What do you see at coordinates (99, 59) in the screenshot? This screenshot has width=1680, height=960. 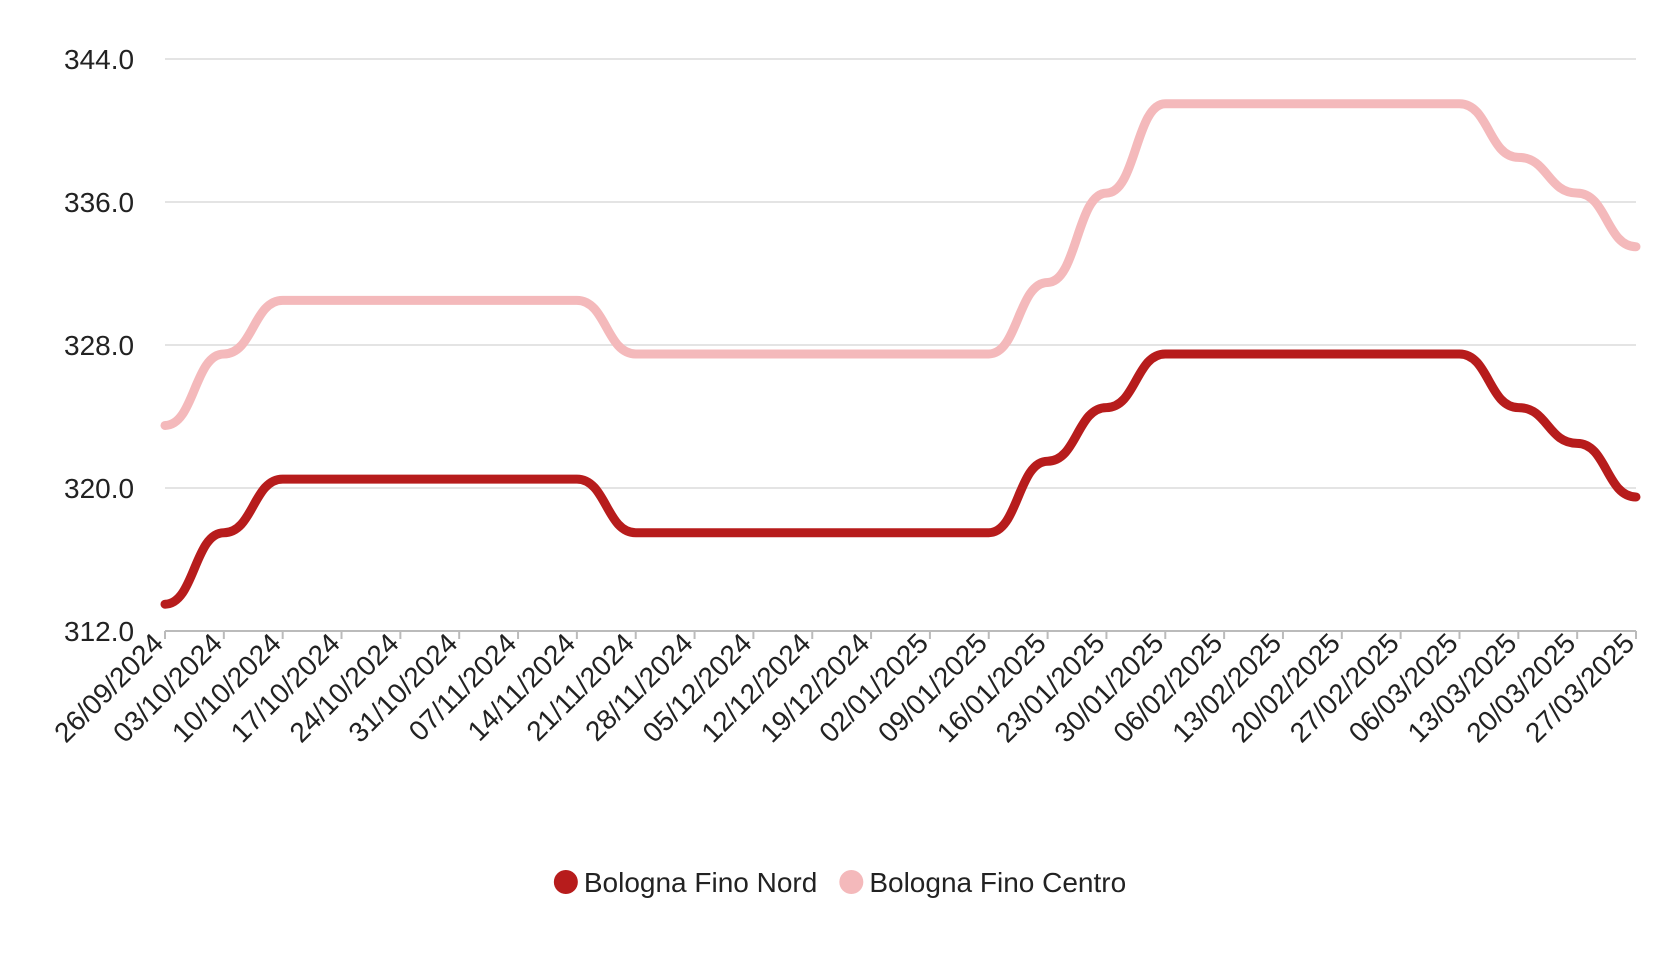 I see `y-tick-label: 344.0` at bounding box center [99, 59].